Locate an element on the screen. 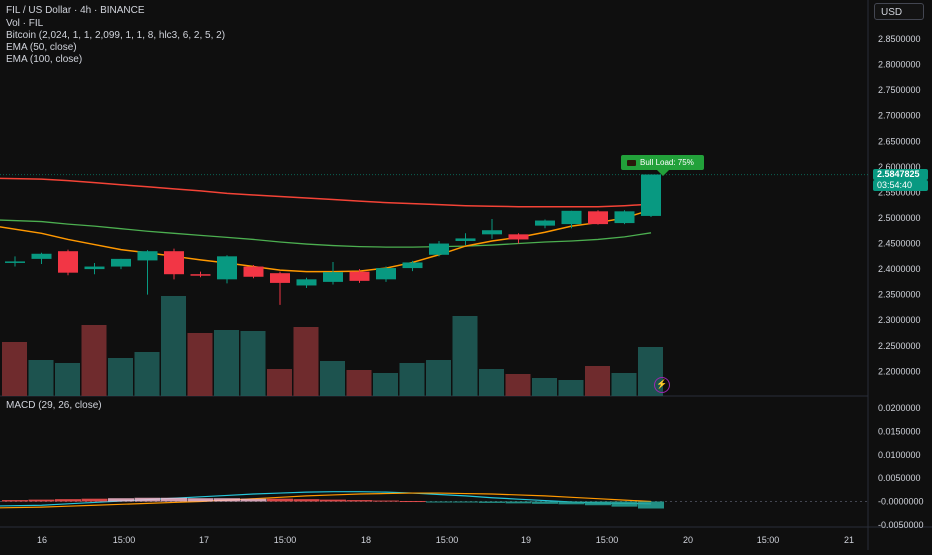 This screenshot has height=555, width=932. price-axis-label: 2.3500000 is located at coordinates (899, 295).